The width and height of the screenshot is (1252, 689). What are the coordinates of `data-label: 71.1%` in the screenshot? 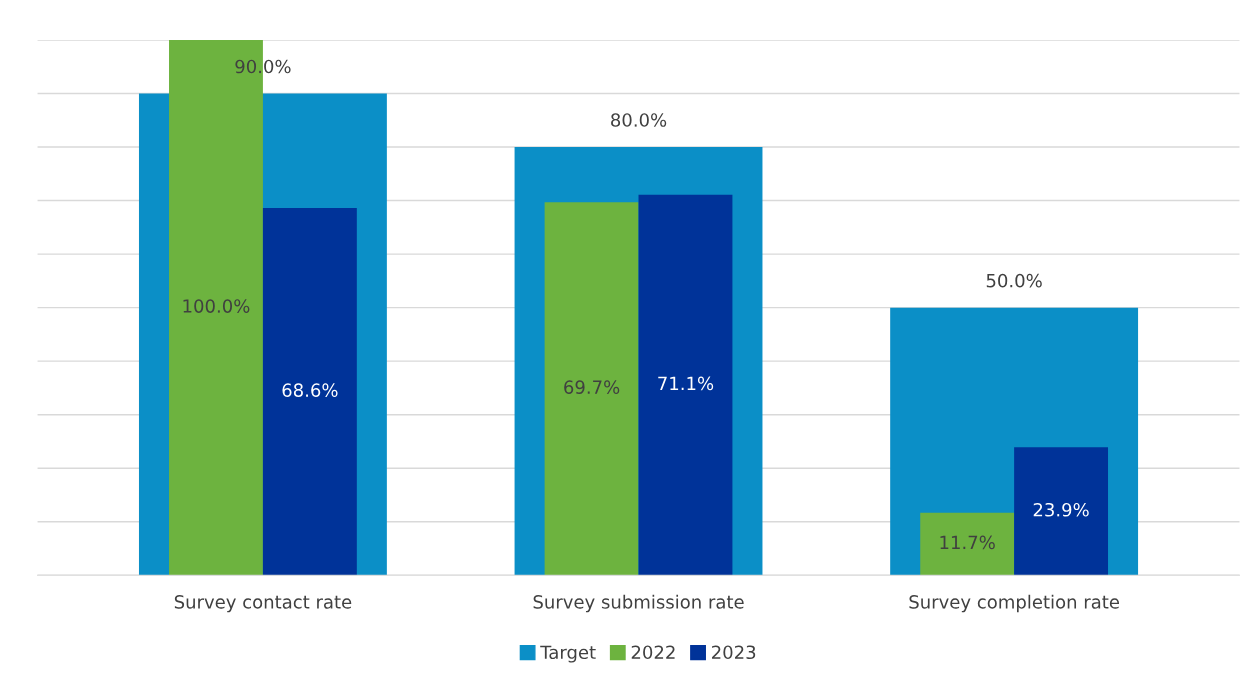 It's located at (686, 383).